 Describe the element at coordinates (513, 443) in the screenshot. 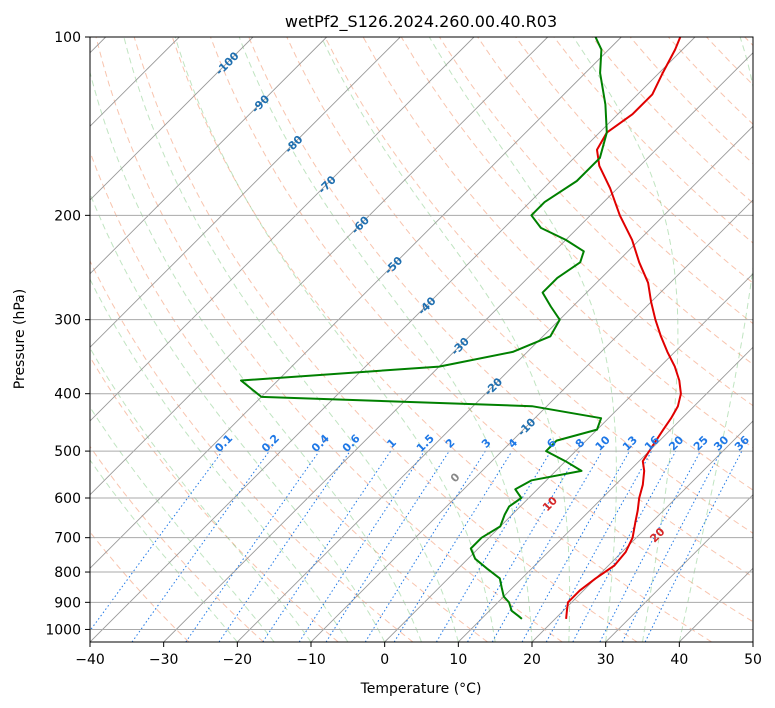

I see `mixing-ratio-label: 4` at that location.